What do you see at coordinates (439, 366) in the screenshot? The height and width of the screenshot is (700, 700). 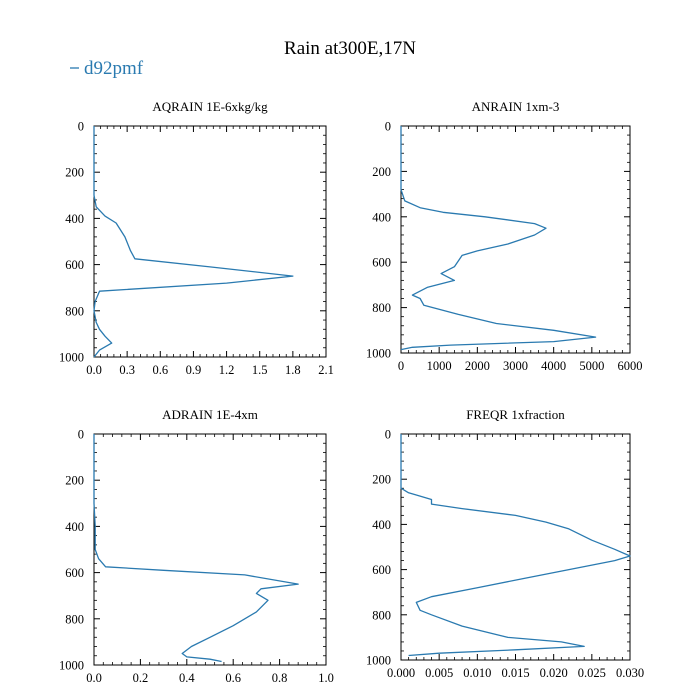 I see `x-tick-label: 1000` at bounding box center [439, 366].